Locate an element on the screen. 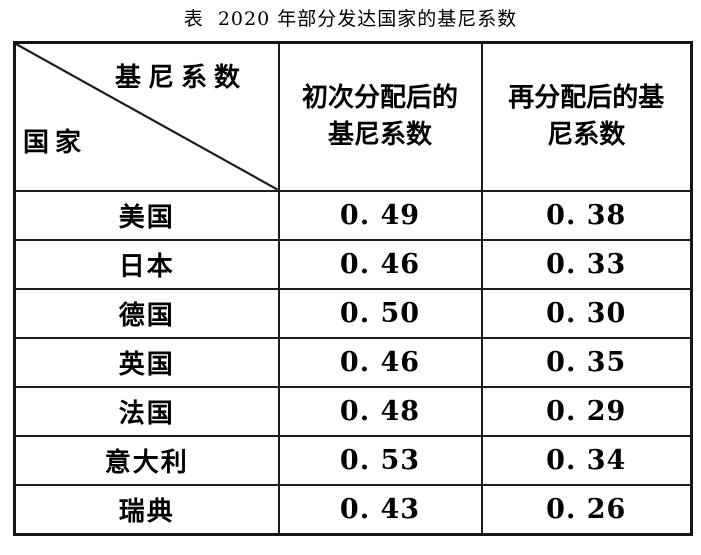 The width and height of the screenshot is (701, 555). redistributed-gini-cell: 0. 33 is located at coordinates (586, 264).